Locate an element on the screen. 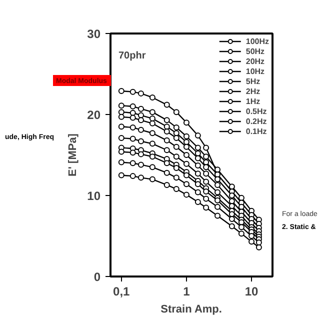 The height and width of the screenshot is (320, 320). y-tick-label: 0 is located at coordinates (97, 277).